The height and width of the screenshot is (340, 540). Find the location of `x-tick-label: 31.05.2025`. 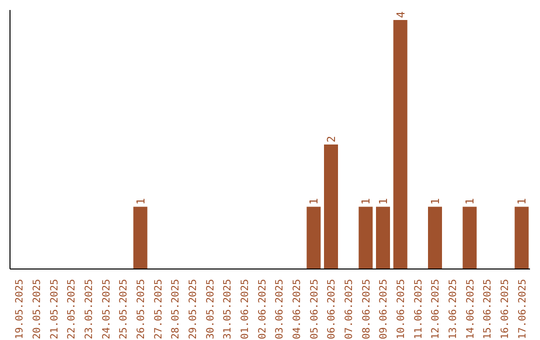

x-tick-label: 31.05.2025 is located at coordinates (228, 309).